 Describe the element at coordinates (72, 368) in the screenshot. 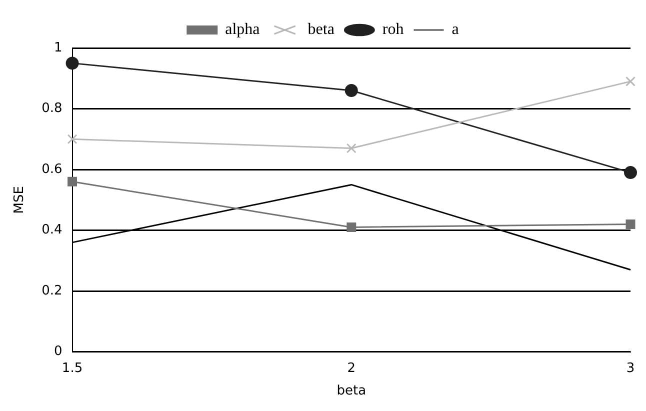

I see `x-tick-label: 1.5` at that location.